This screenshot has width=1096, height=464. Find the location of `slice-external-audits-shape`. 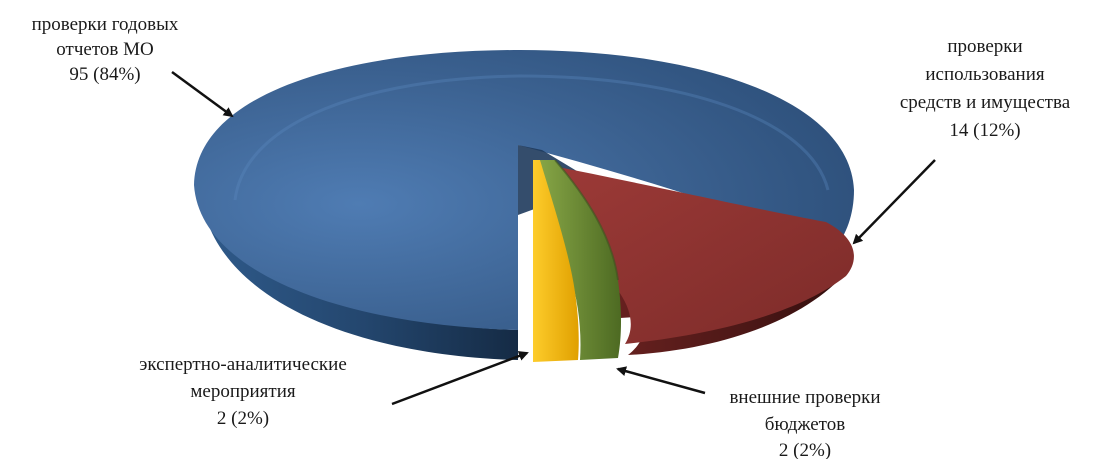

slice-external-audits-shape is located at coordinates (580, 260).